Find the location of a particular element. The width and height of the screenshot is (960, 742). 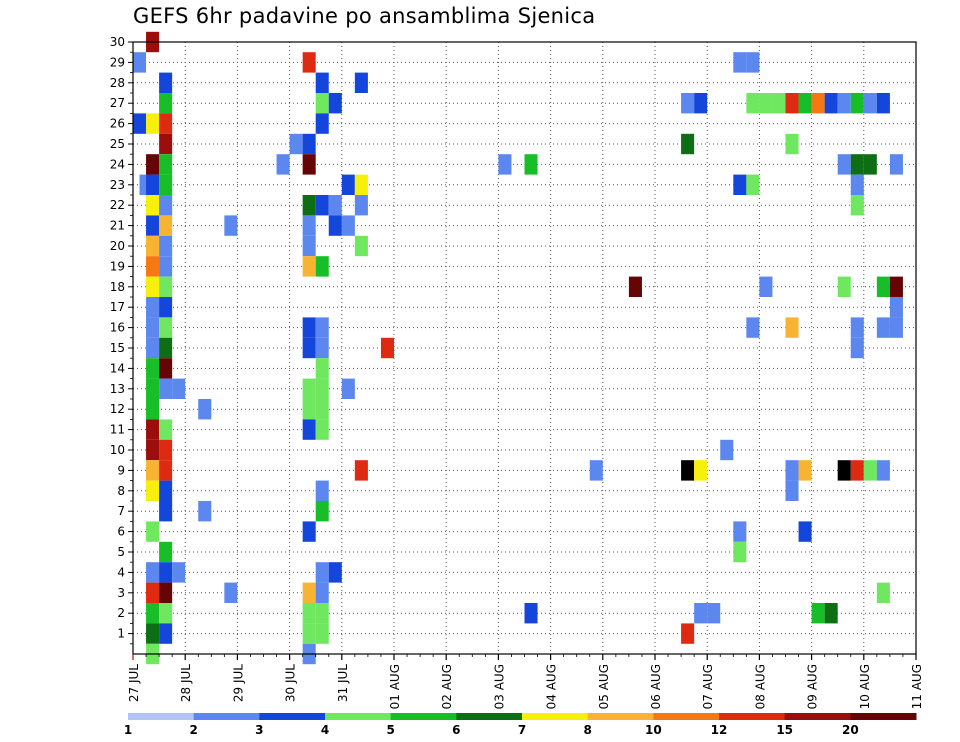

colorbar: 1 2 3 4 5 6 7 8 10 12 15 20 is located at coordinates (520, 725).